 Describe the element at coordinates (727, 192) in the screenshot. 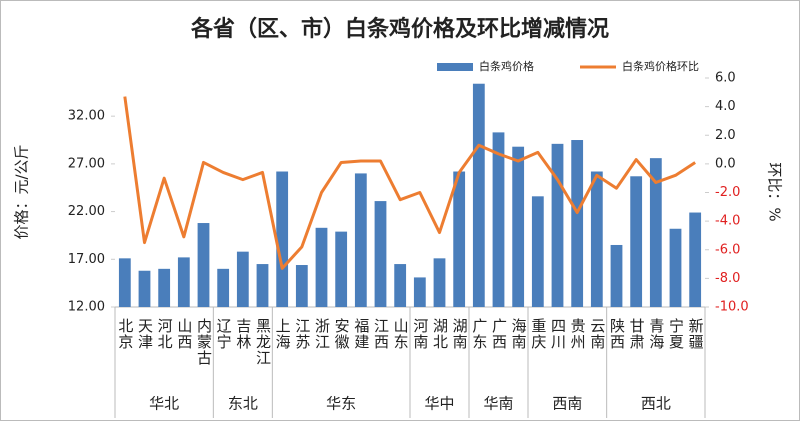

I see `y2-tick-label: -2.0` at that location.